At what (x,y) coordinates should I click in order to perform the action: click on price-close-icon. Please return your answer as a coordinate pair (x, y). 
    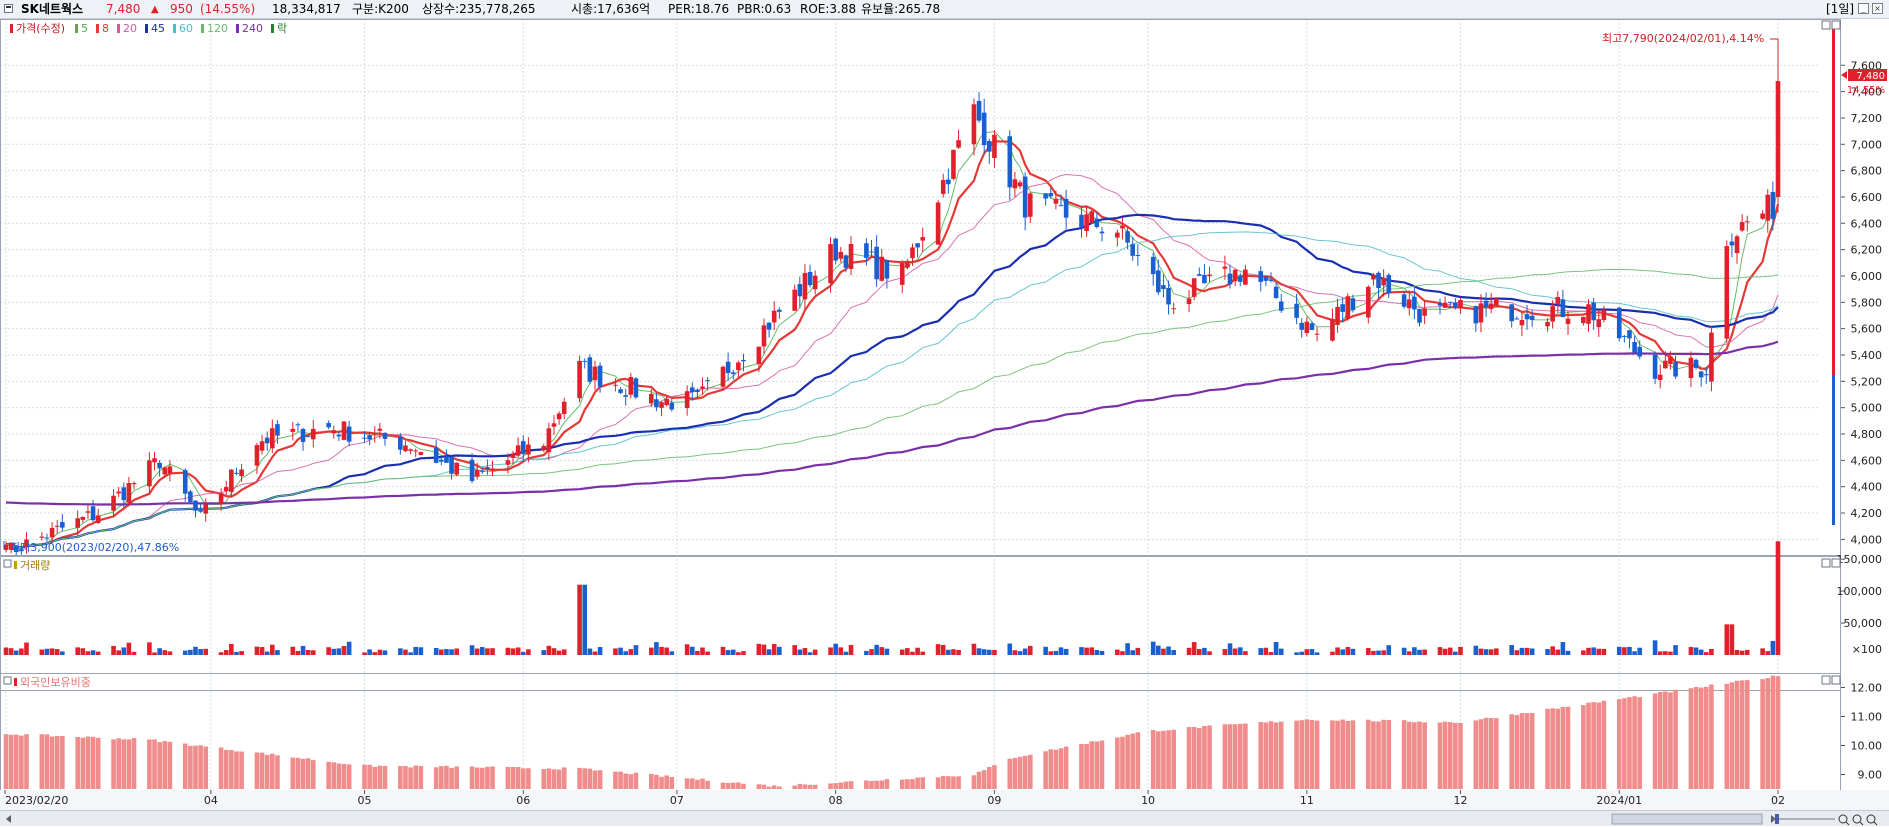
    Looking at the image, I should click on (1836, 25).